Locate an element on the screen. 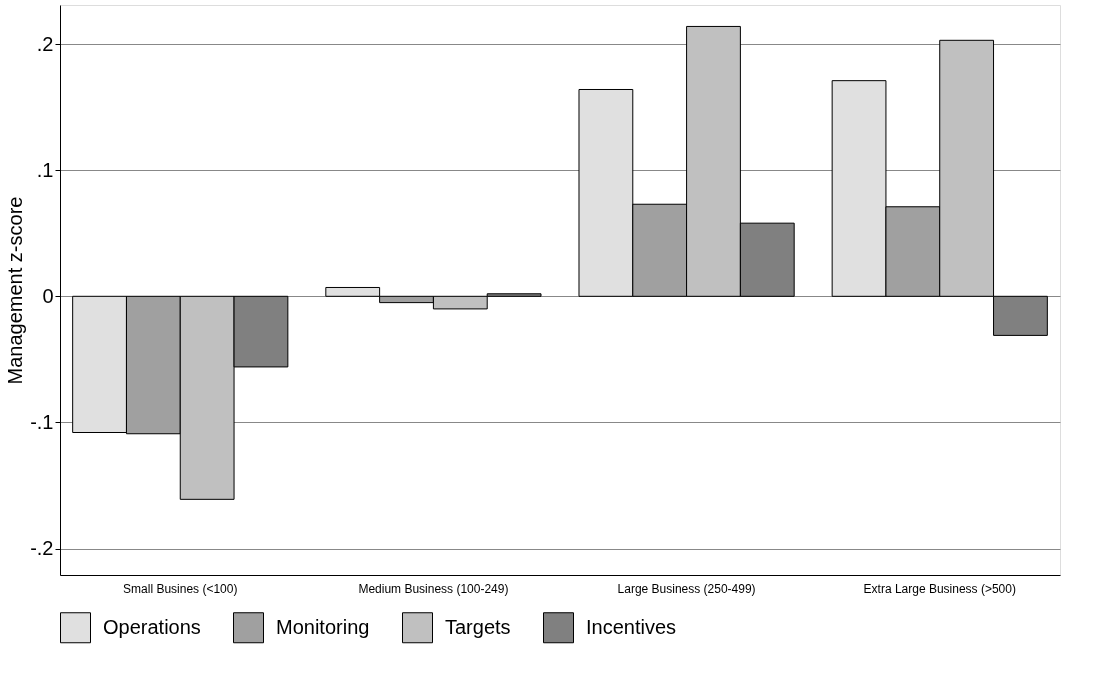  legend-label: Operations is located at coordinates (152, 626).